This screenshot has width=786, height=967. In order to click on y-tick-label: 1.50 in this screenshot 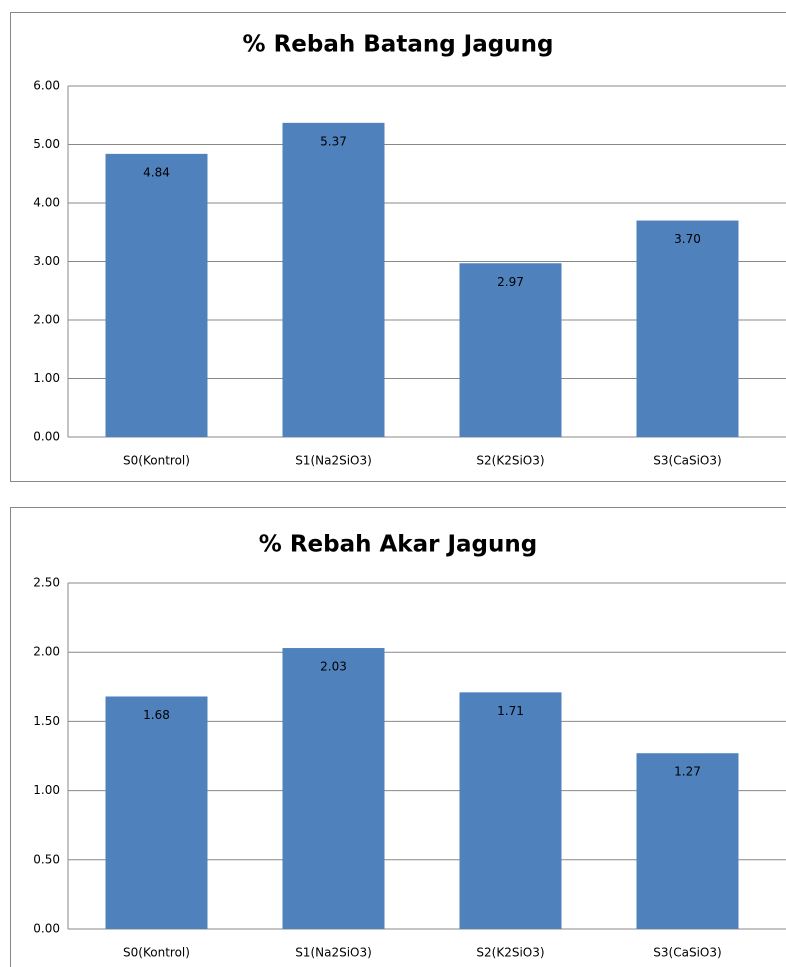, I will do `click(46, 721)`.